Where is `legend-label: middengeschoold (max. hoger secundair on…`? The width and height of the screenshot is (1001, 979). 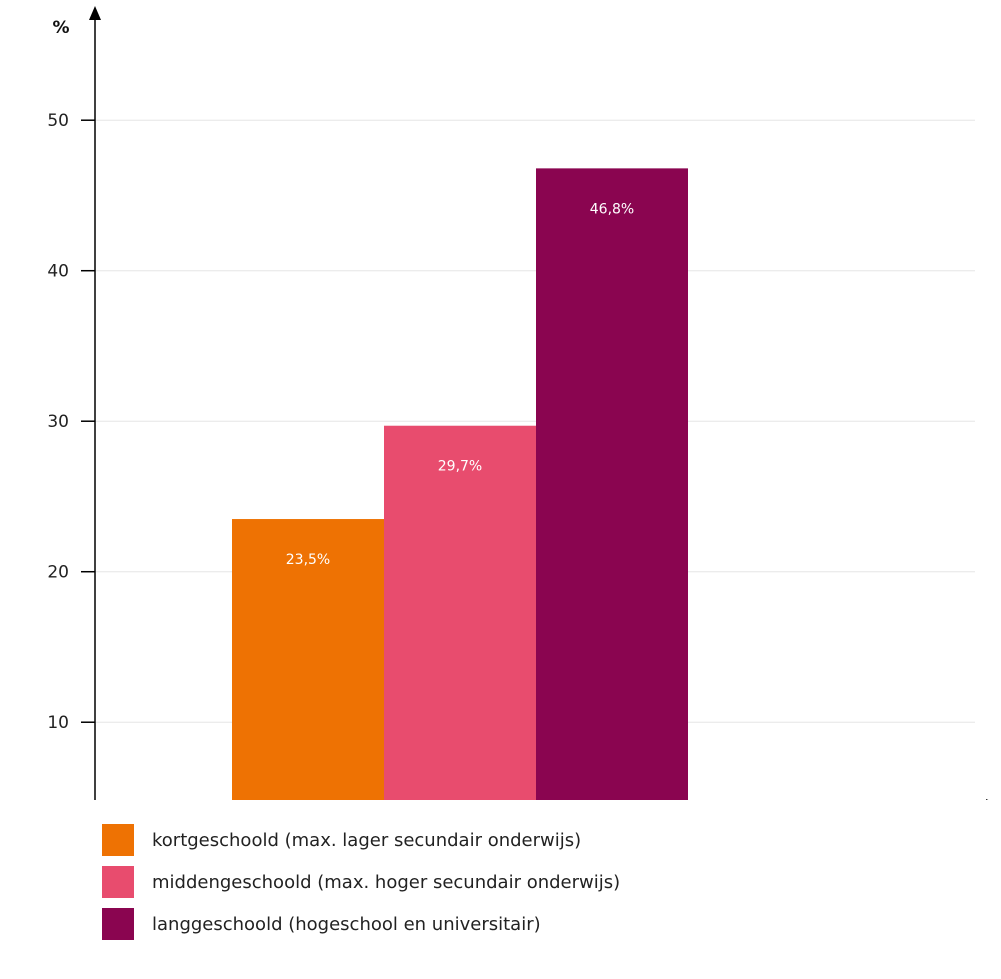
legend-label: middengeschoold (max. hoger secundair on… is located at coordinates (386, 882).